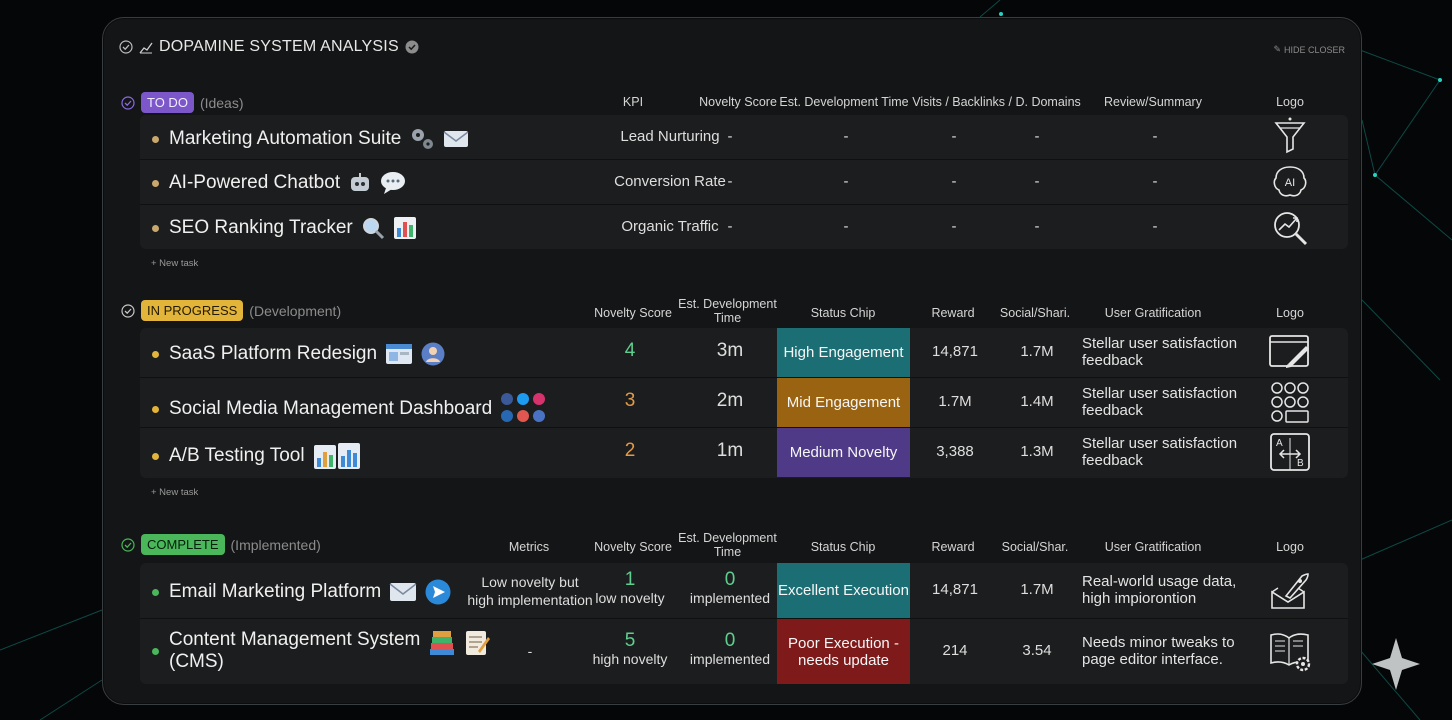  What do you see at coordinates (1037, 650) in the screenshot?
I see `social-value: 3.54` at bounding box center [1037, 650].